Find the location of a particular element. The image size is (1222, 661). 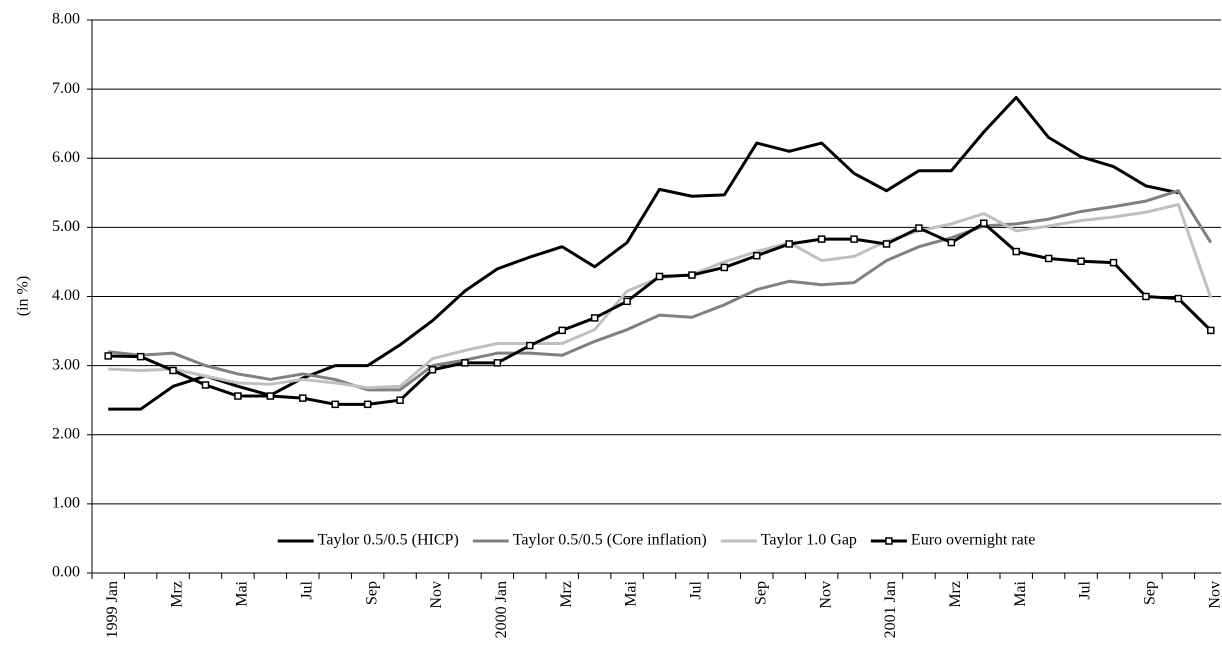

y-axis-label: (in %) is located at coordinates (23, 296).